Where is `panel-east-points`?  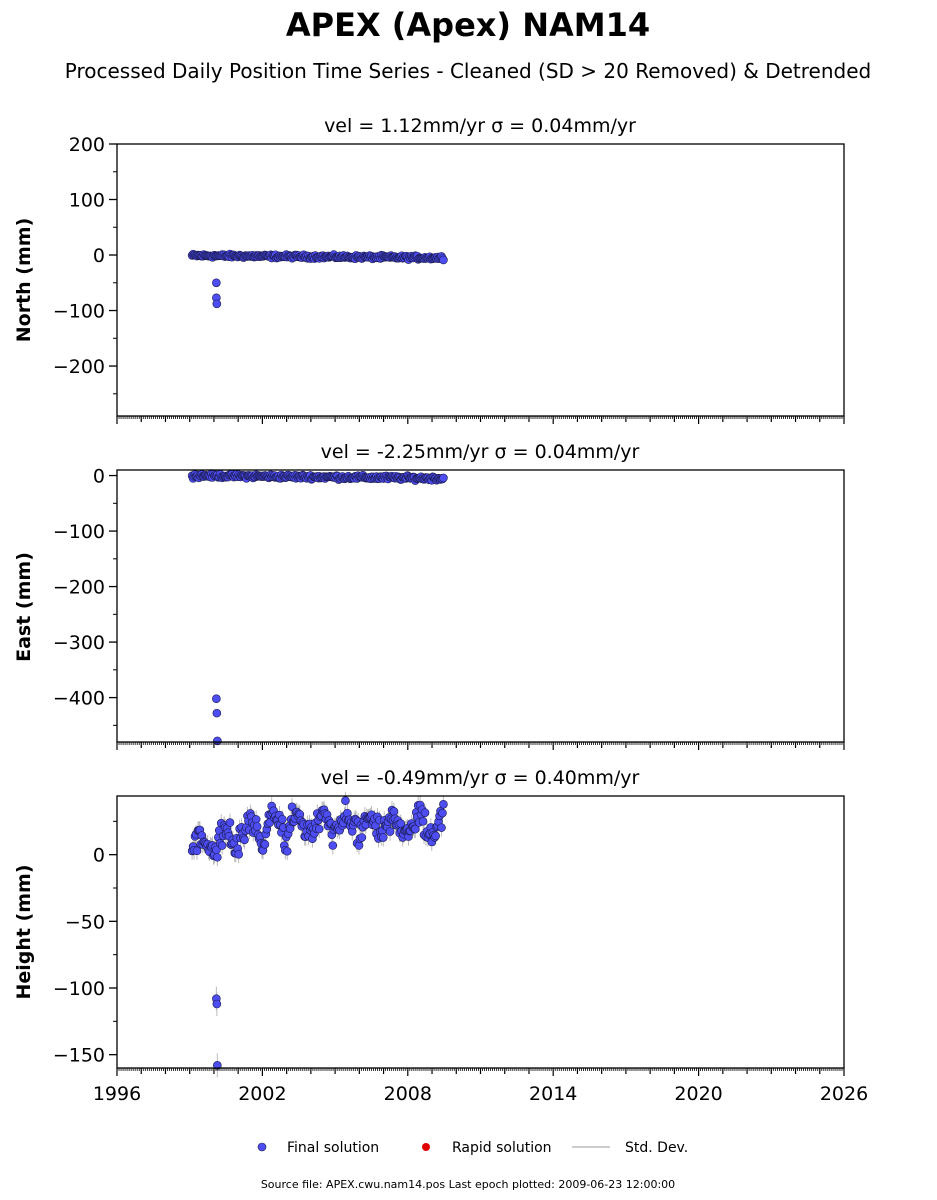
panel-east-points is located at coordinates (317, 607).